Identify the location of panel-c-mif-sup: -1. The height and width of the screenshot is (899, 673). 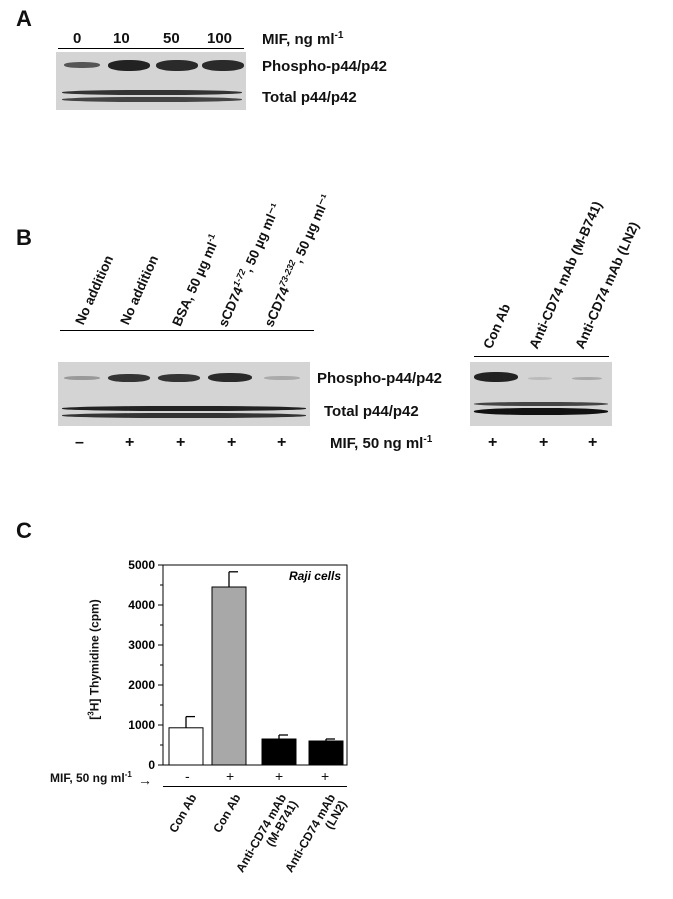
(128, 774).